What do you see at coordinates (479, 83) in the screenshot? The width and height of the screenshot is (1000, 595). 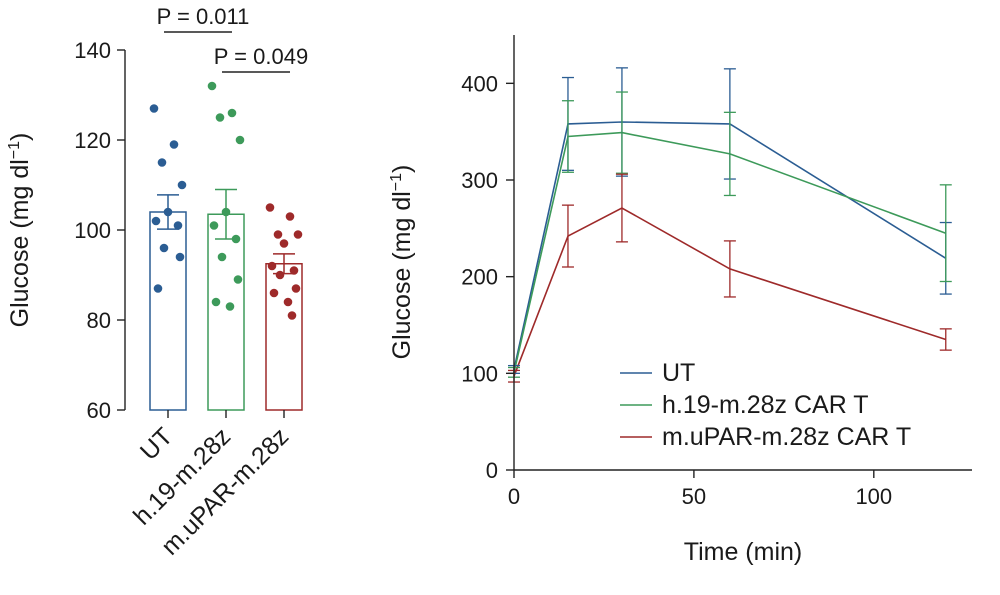 I see `y-tick-label: 400` at bounding box center [479, 83].